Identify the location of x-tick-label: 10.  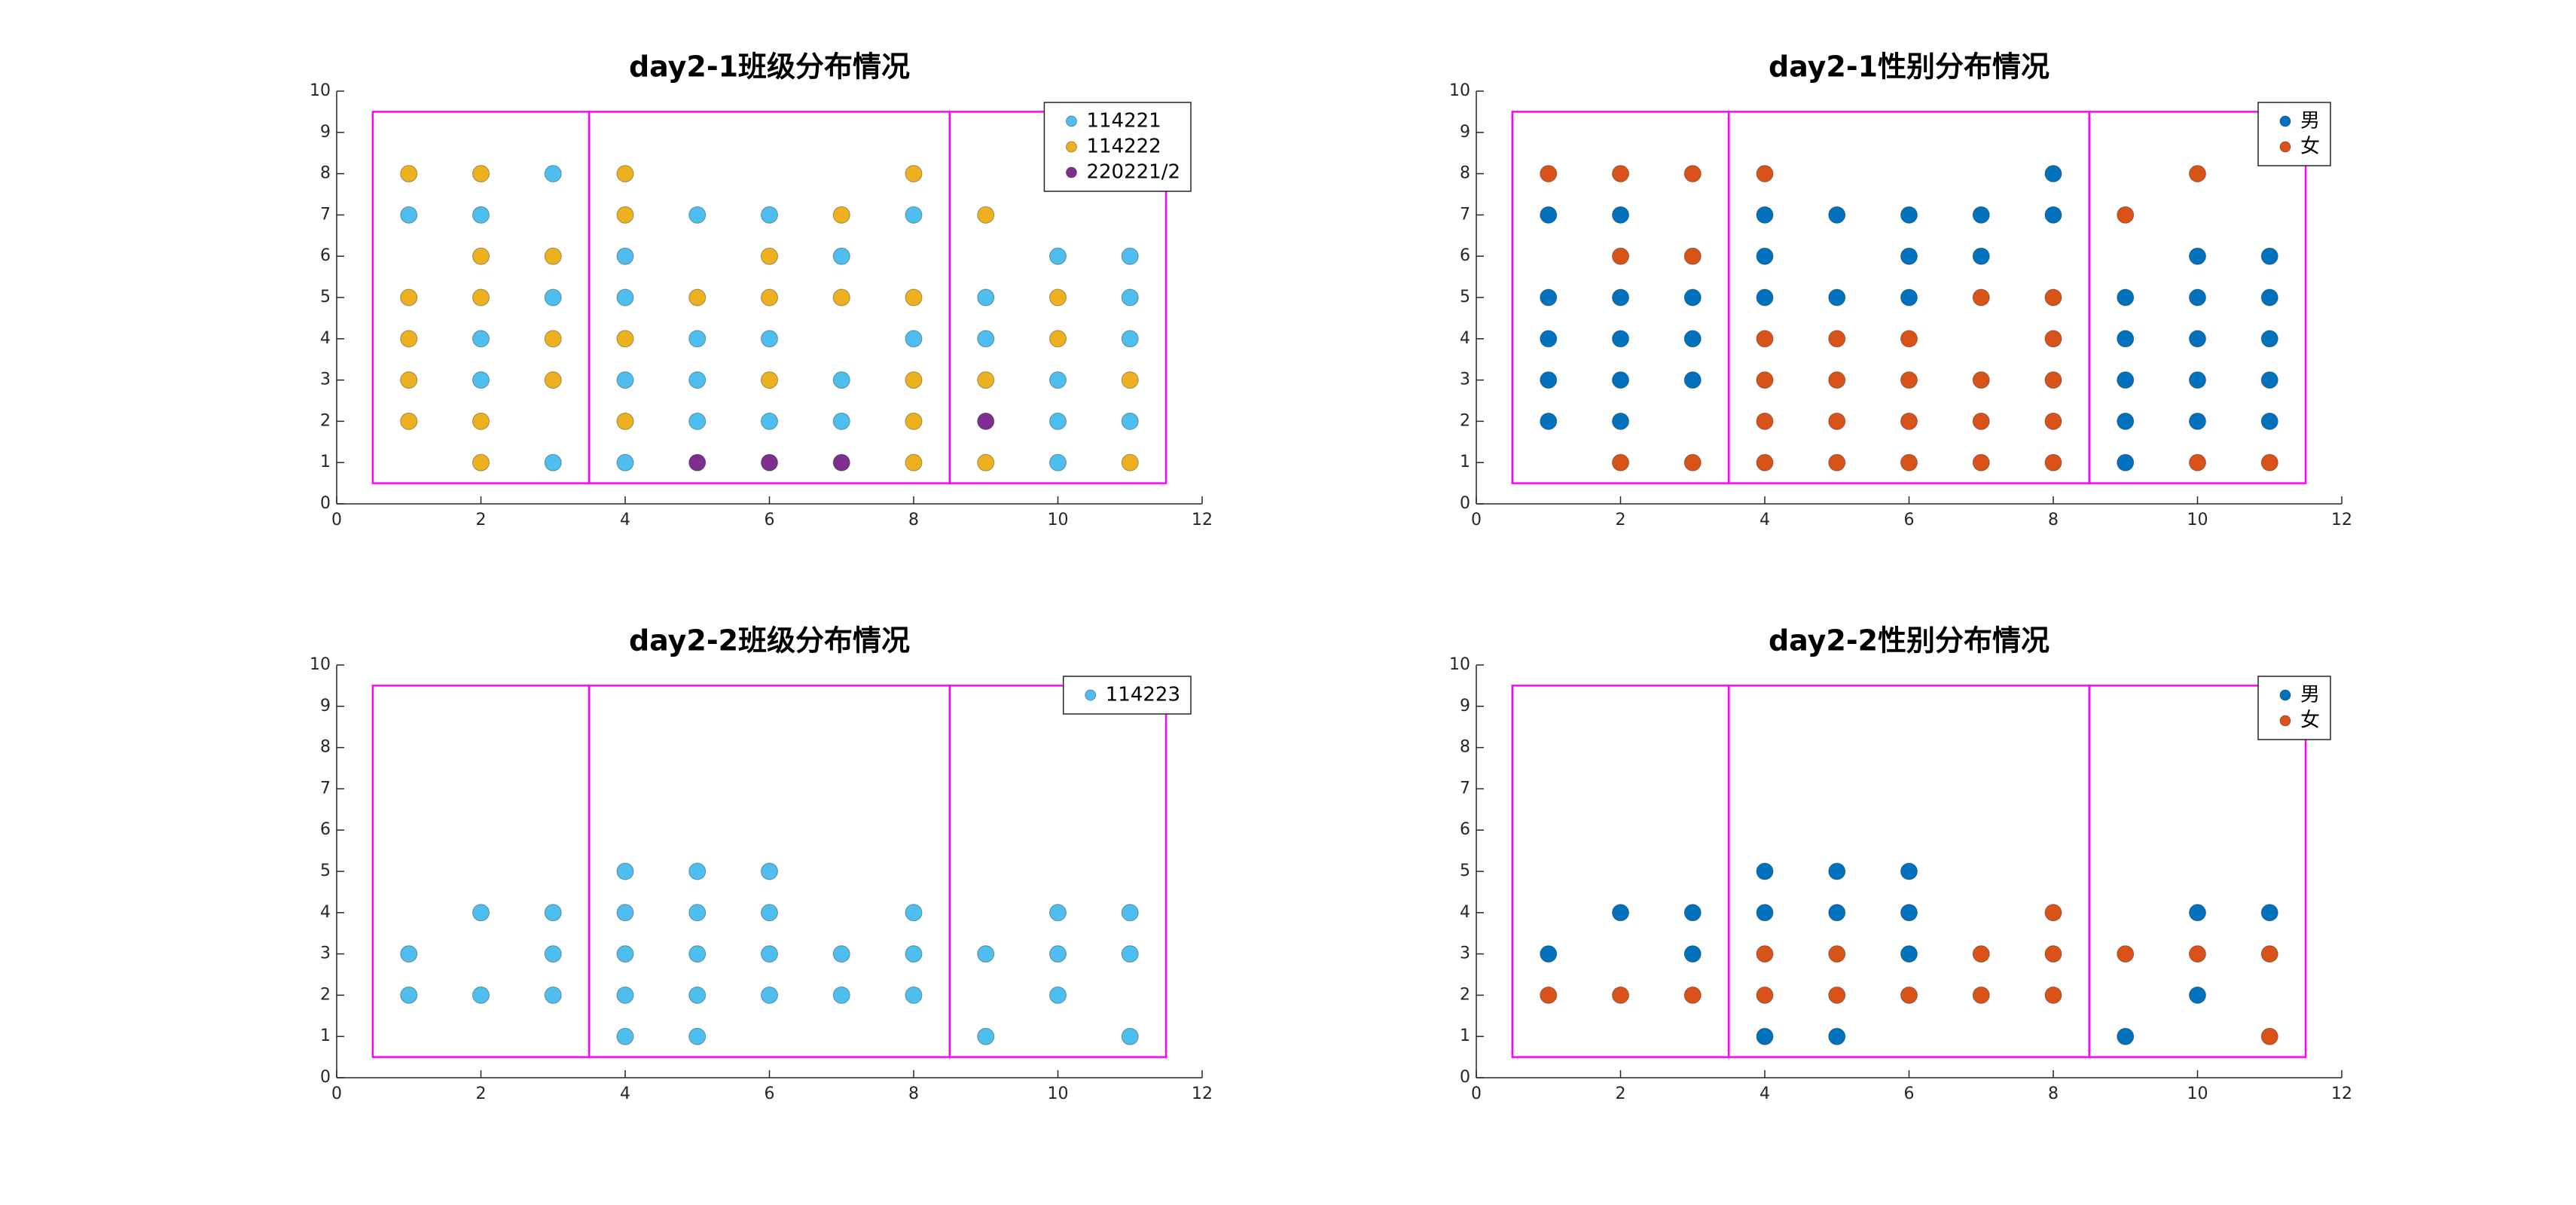
(2197, 520).